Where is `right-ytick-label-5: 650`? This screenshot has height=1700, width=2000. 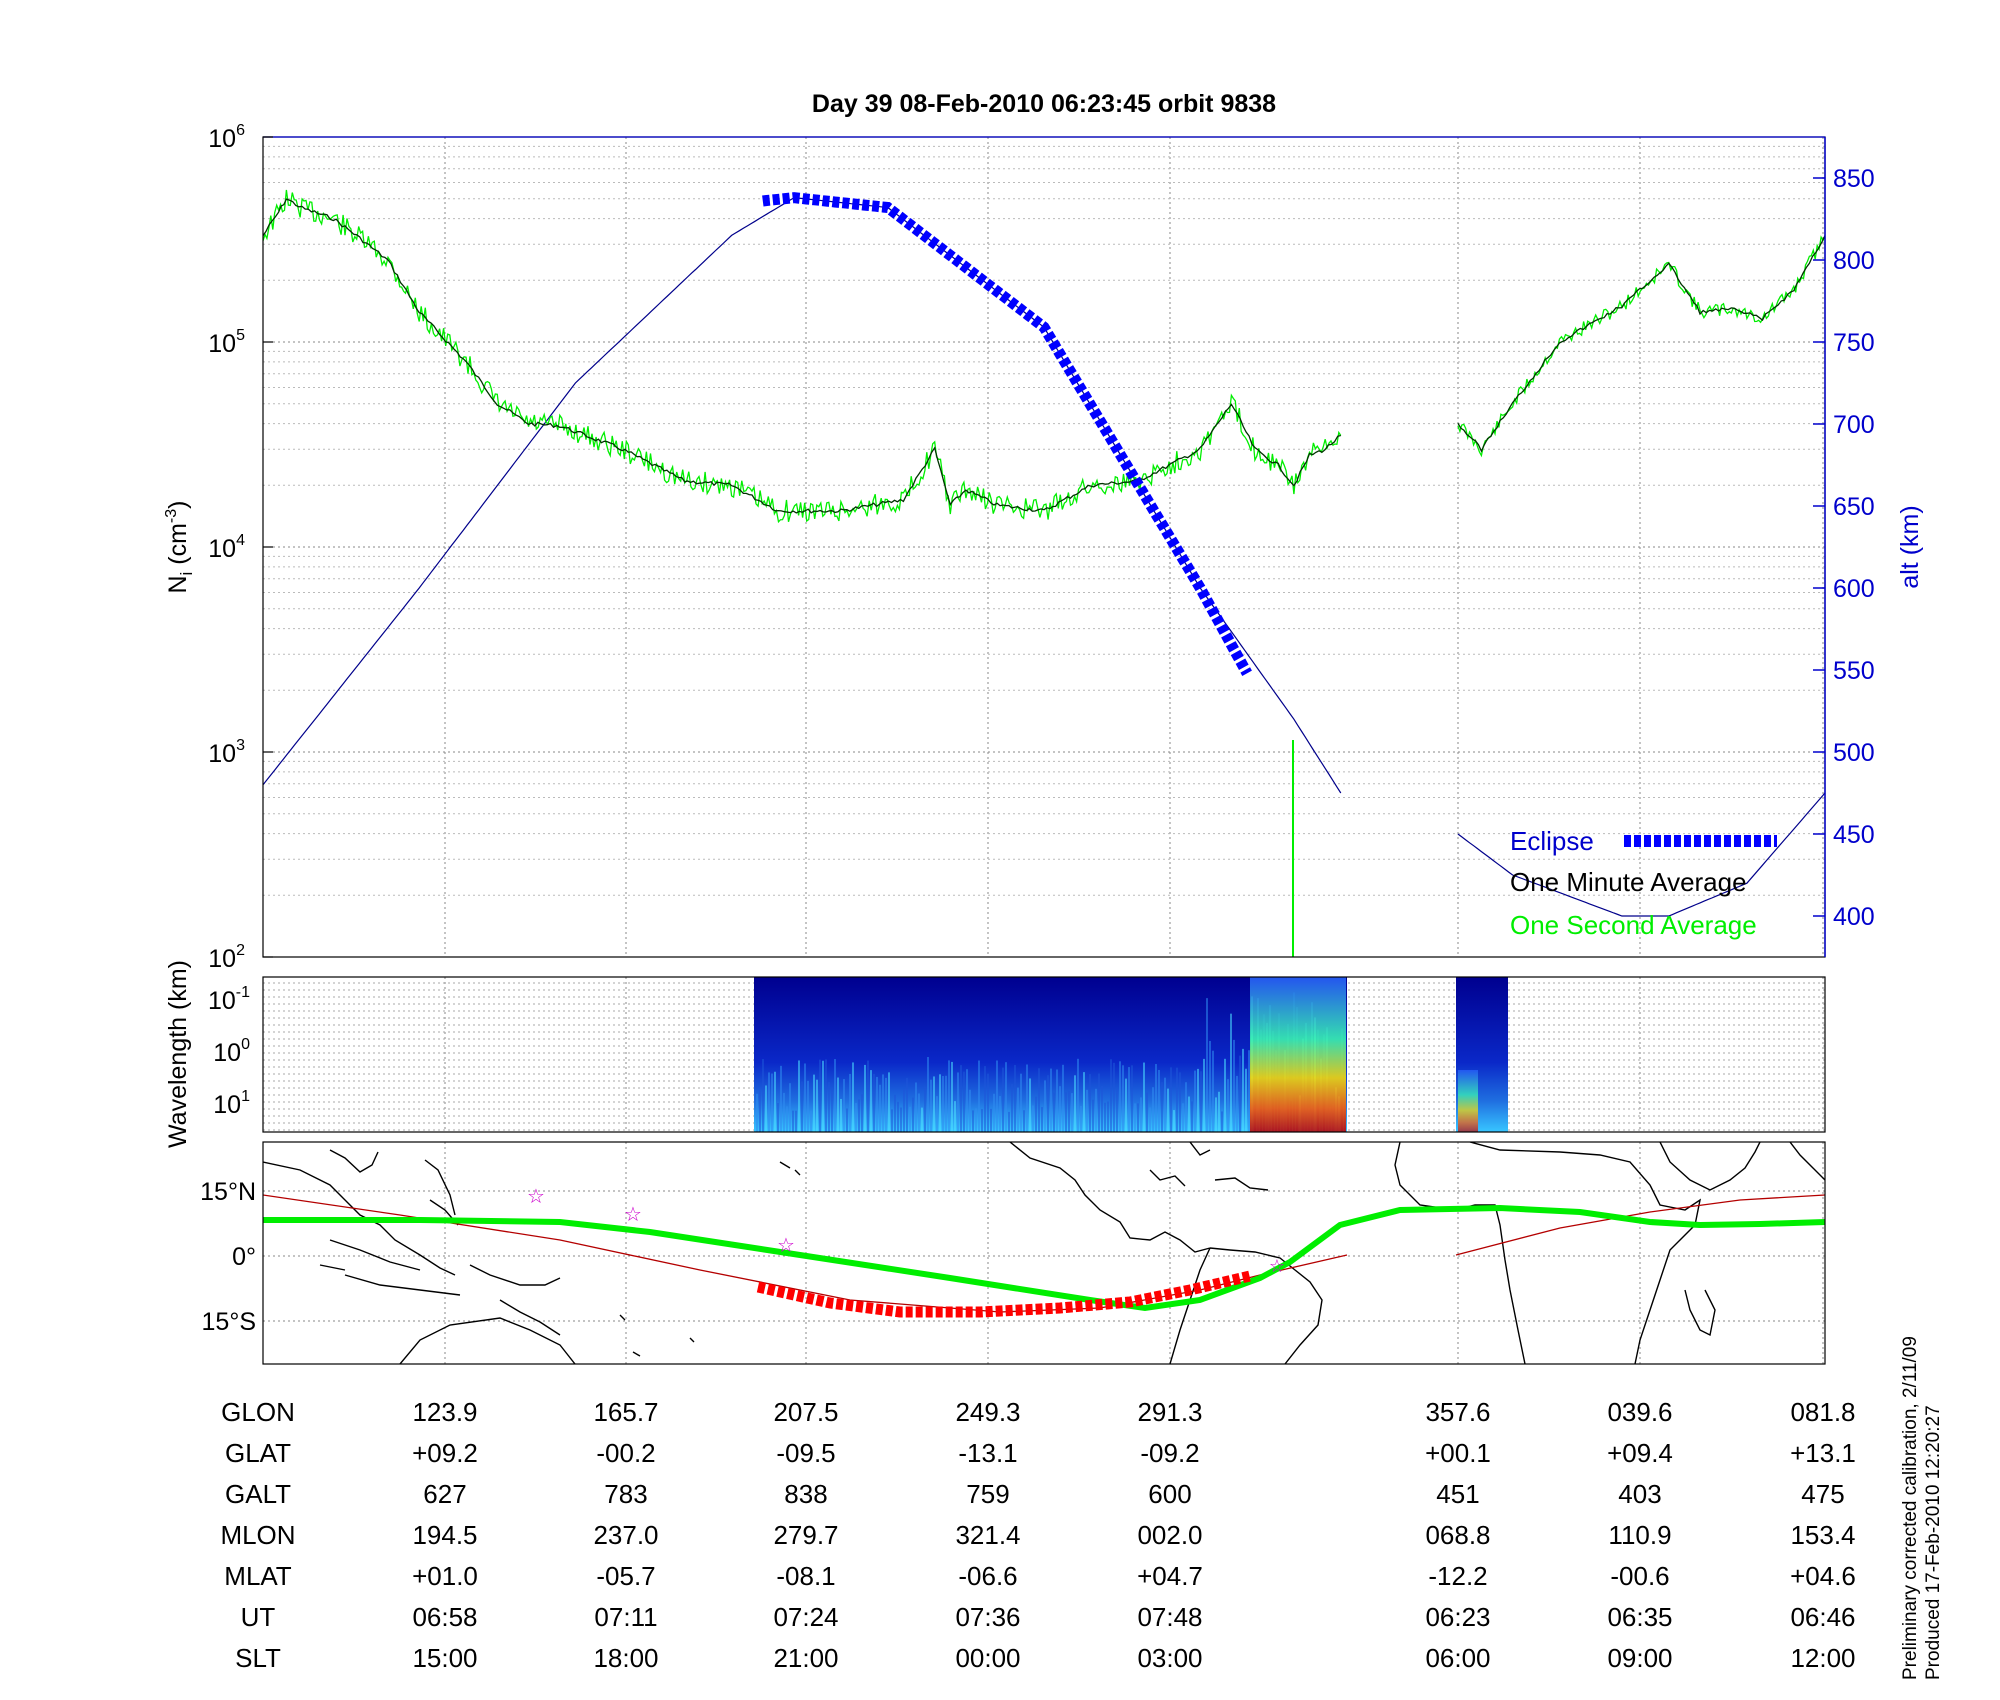 right-ytick-label-5: 650 is located at coordinates (1854, 507).